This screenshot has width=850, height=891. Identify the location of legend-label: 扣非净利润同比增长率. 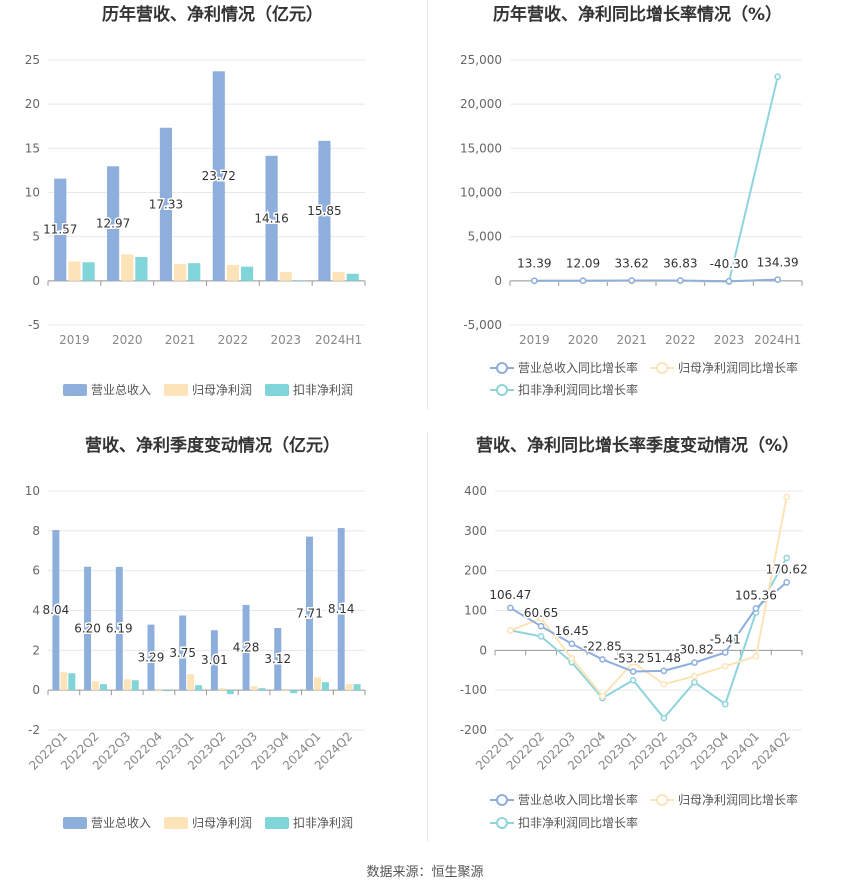
(578, 822).